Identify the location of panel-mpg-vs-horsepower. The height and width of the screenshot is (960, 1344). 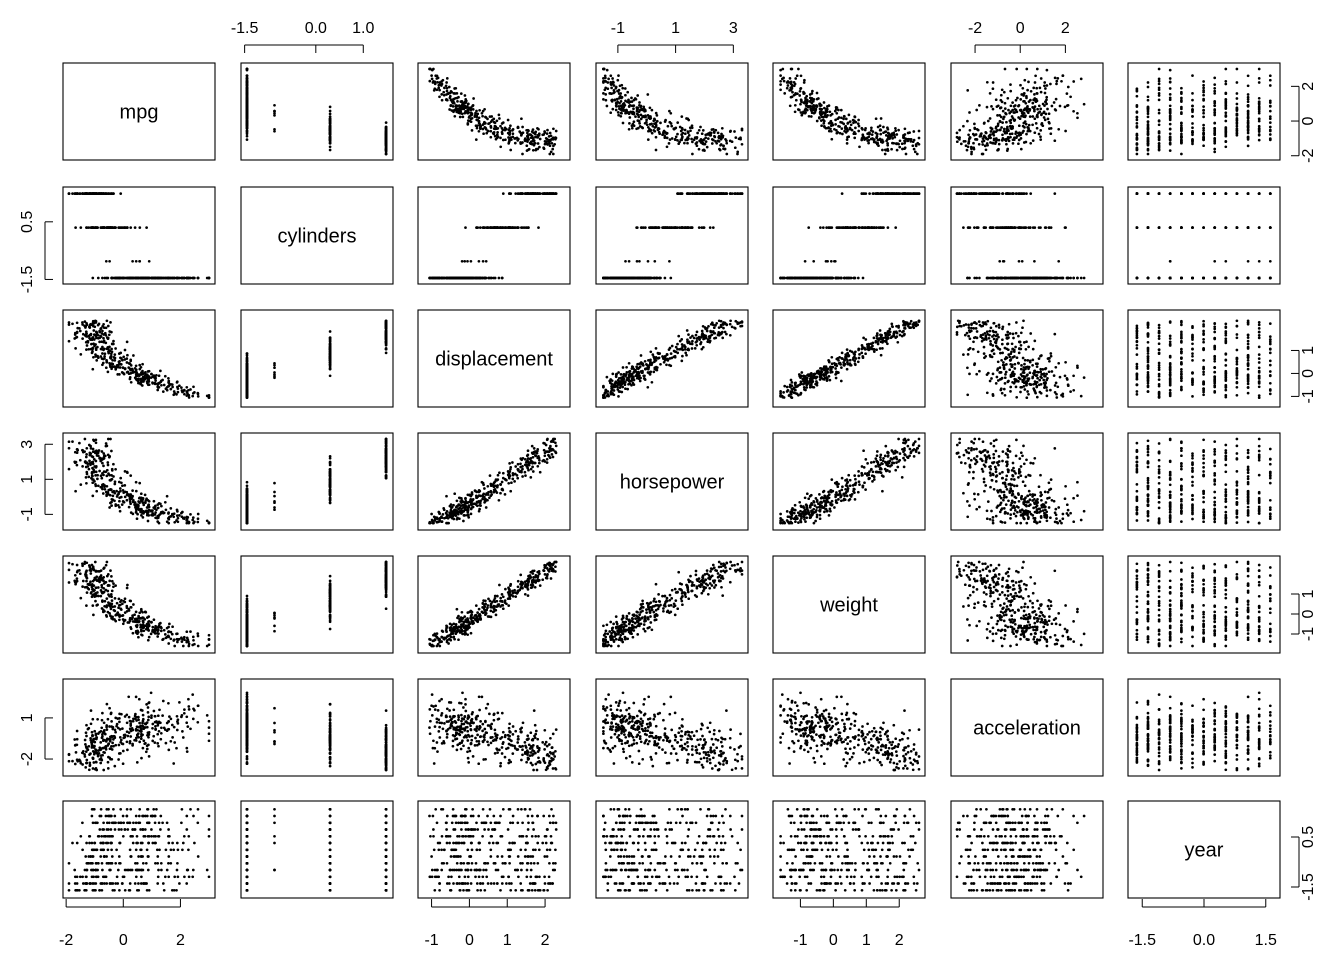
(672, 111).